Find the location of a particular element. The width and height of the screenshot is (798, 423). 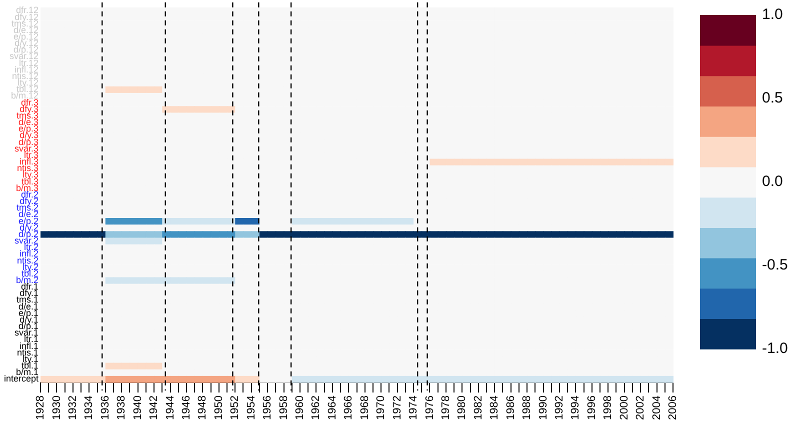

x-tick-label: 1960 is located at coordinates (300, 408).